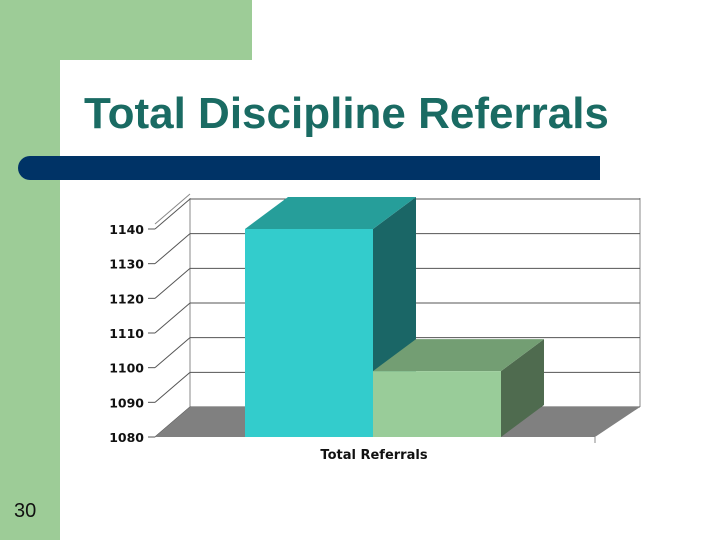 Image resolution: width=720 pixels, height=540 pixels. I want to click on chart-x-axis: Total Referrals, so click(373, 455).